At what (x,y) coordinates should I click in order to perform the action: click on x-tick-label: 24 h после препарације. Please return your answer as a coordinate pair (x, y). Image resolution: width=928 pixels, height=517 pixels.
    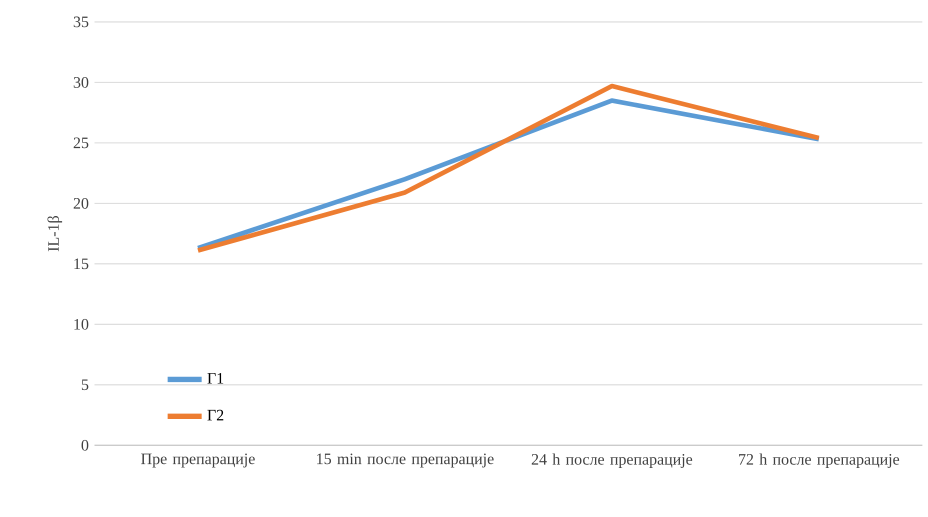
    Looking at the image, I should click on (612, 460).